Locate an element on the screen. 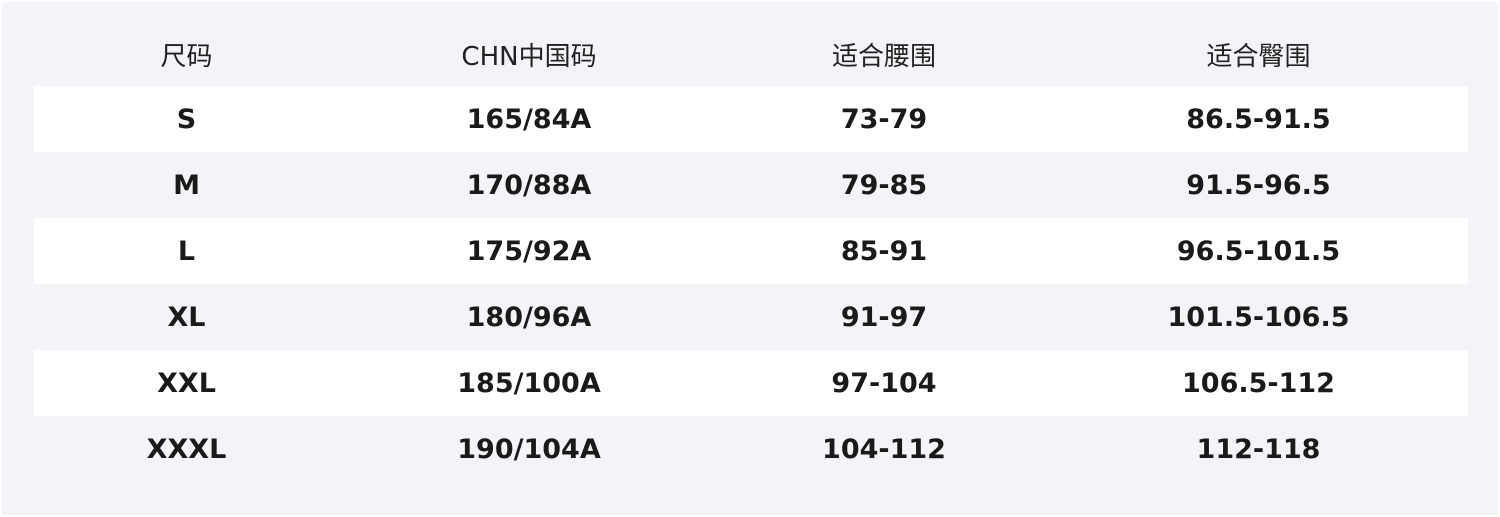 The height and width of the screenshot is (517, 1500). table-cell: 101.5-106.5 is located at coordinates (1258, 317).